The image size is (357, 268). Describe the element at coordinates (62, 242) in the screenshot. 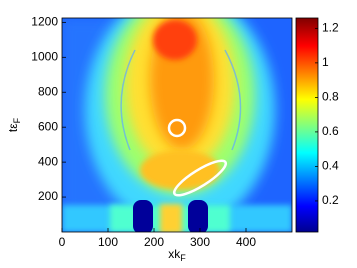

I see `x-tick-label: 0` at that location.